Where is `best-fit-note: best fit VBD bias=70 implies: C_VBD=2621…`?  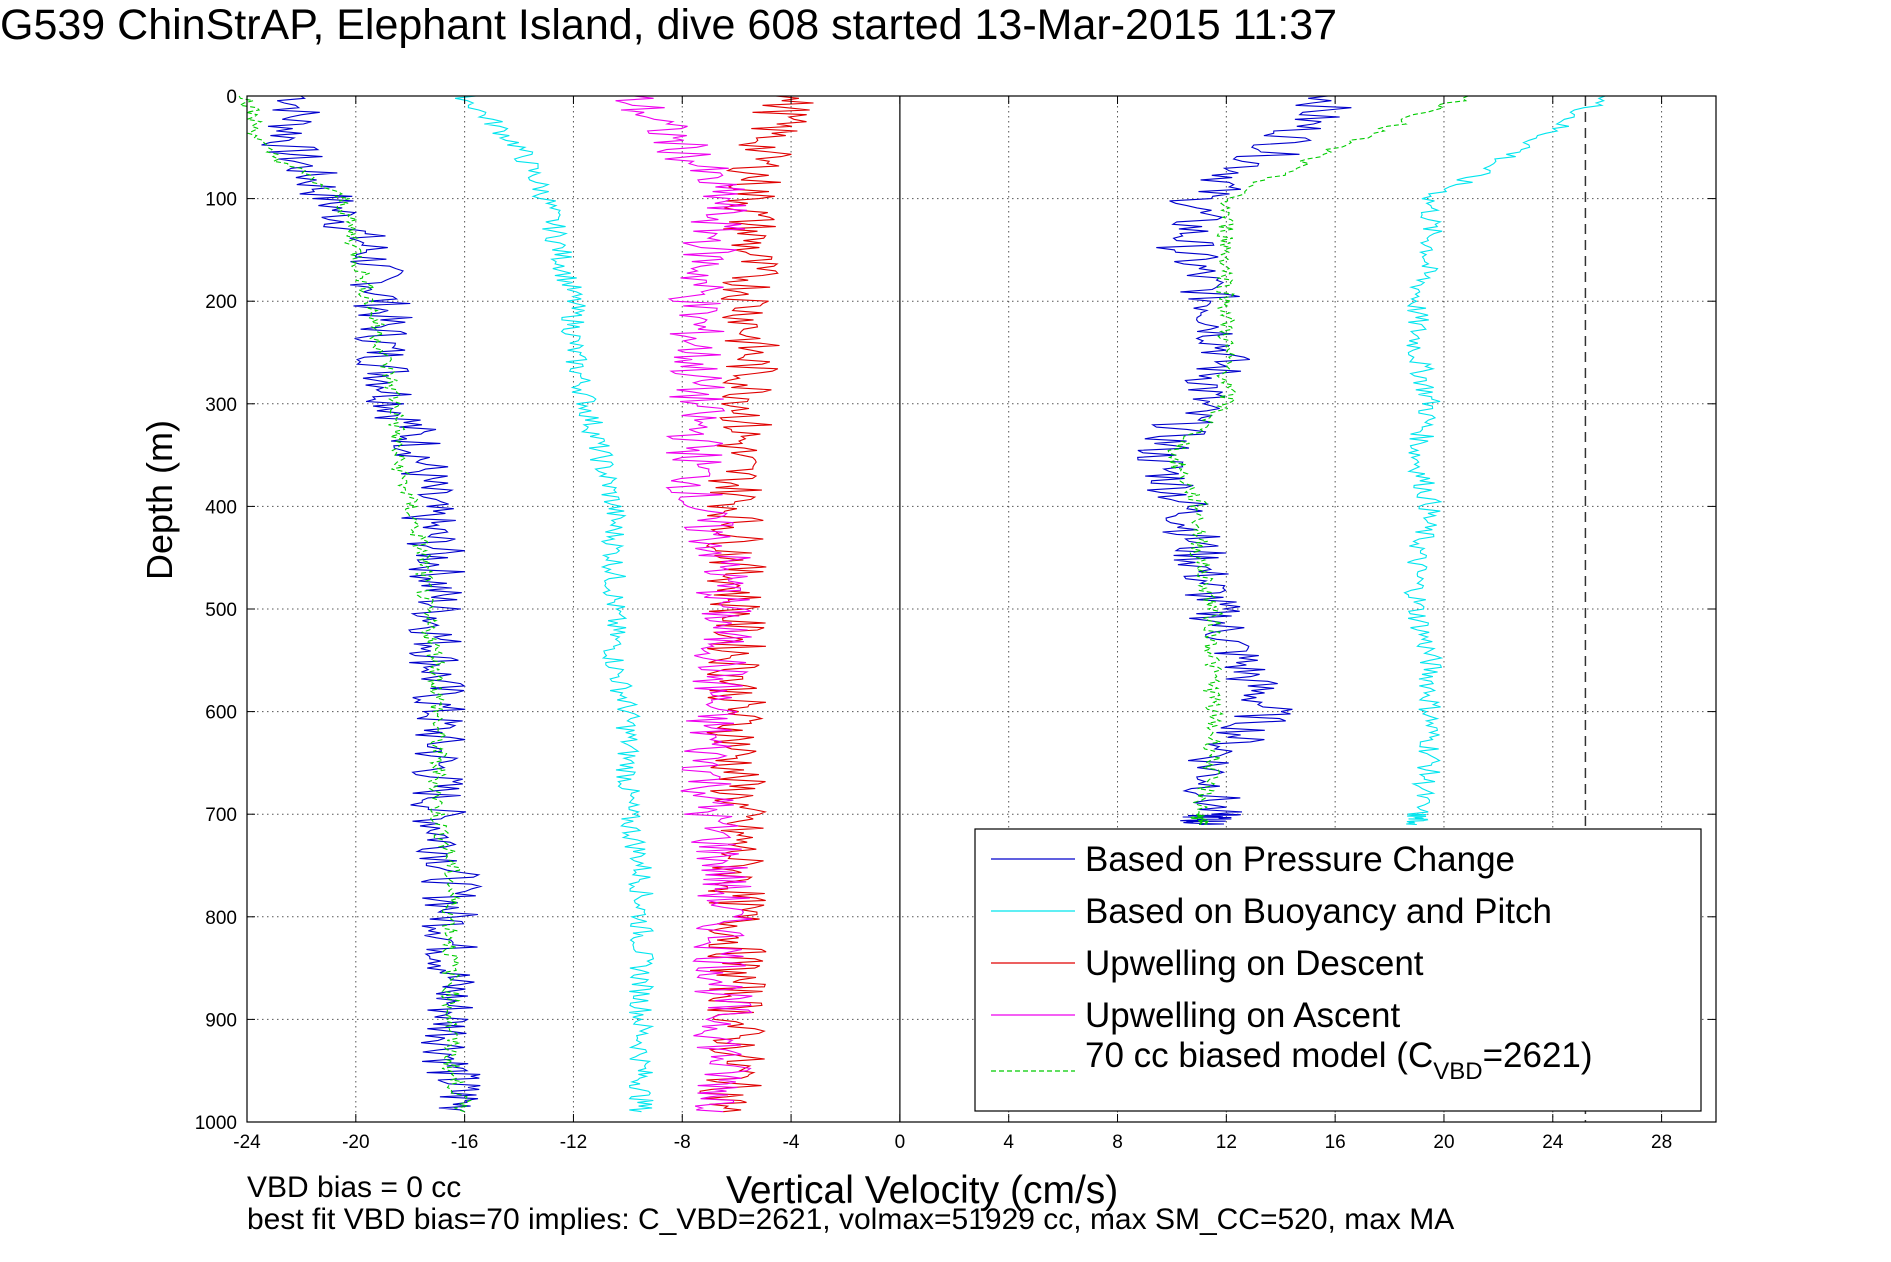
best-fit-note: best fit VBD bias=70 implies: C_VBD=2621… is located at coordinates (851, 1219).